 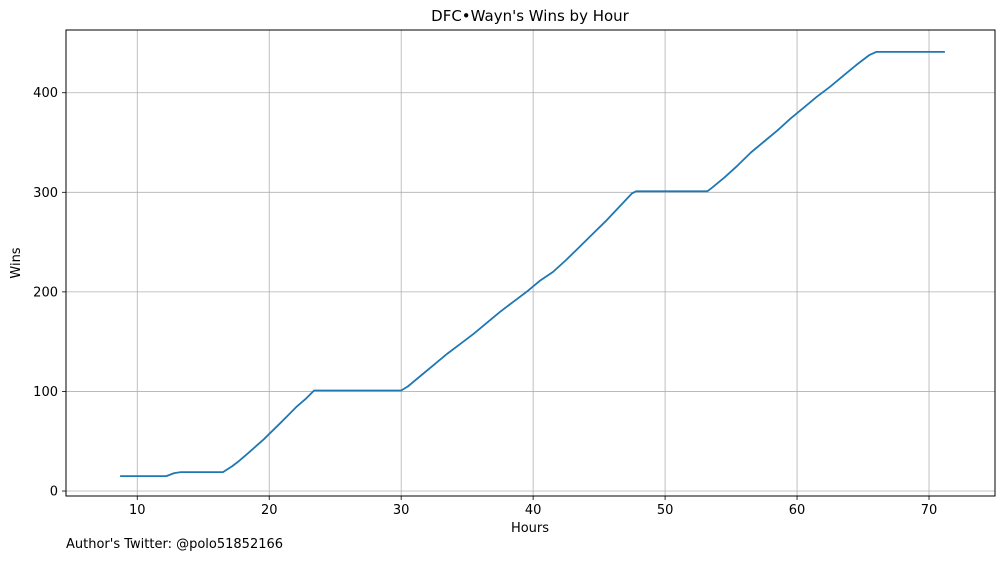 I want to click on chart-title: DFC•Wayn's Wins by Hour, so click(x=530, y=16).